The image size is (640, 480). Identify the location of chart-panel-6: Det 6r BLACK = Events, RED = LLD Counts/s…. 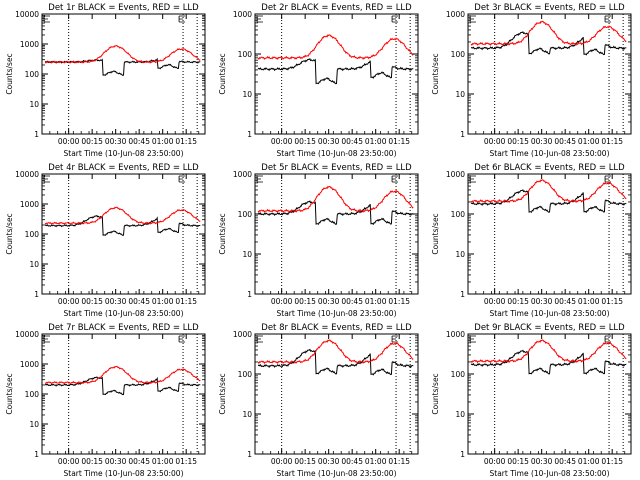
(531, 240).